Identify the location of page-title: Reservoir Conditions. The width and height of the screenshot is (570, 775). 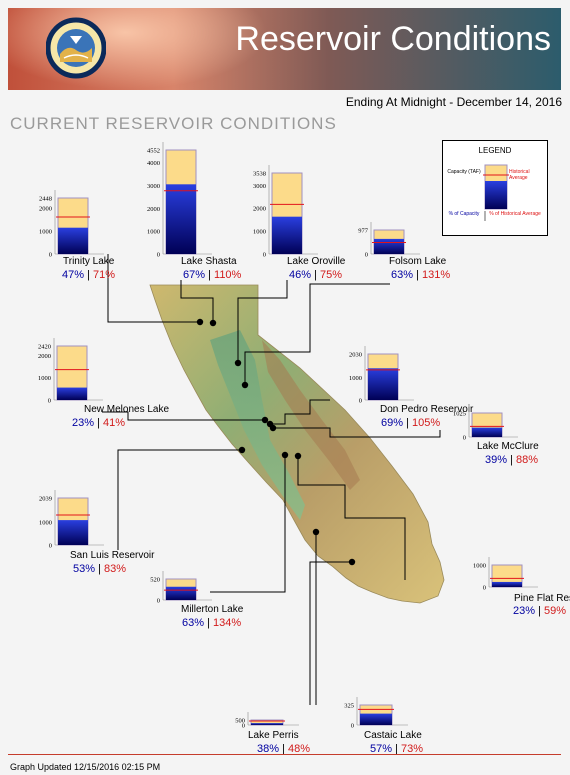
(393, 39).